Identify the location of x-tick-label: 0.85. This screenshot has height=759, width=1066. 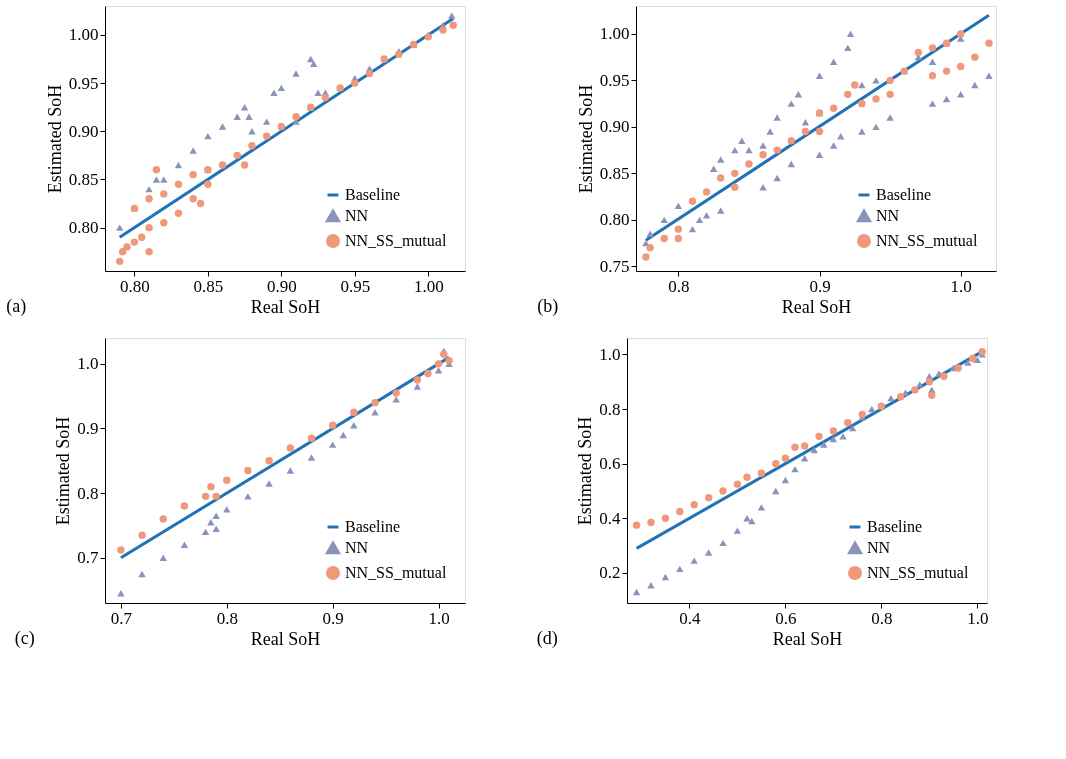
(208, 286).